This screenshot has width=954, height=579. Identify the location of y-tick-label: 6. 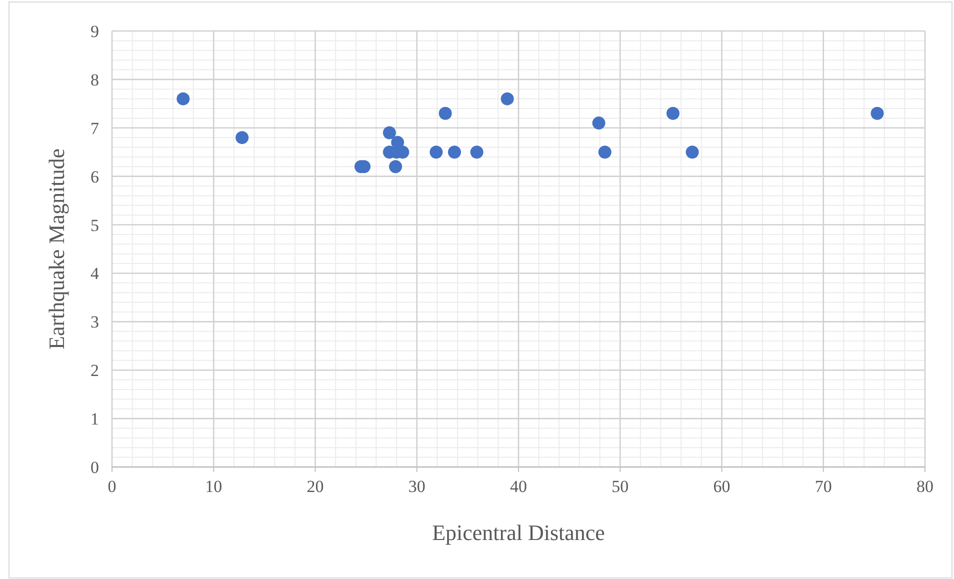
(94, 176).